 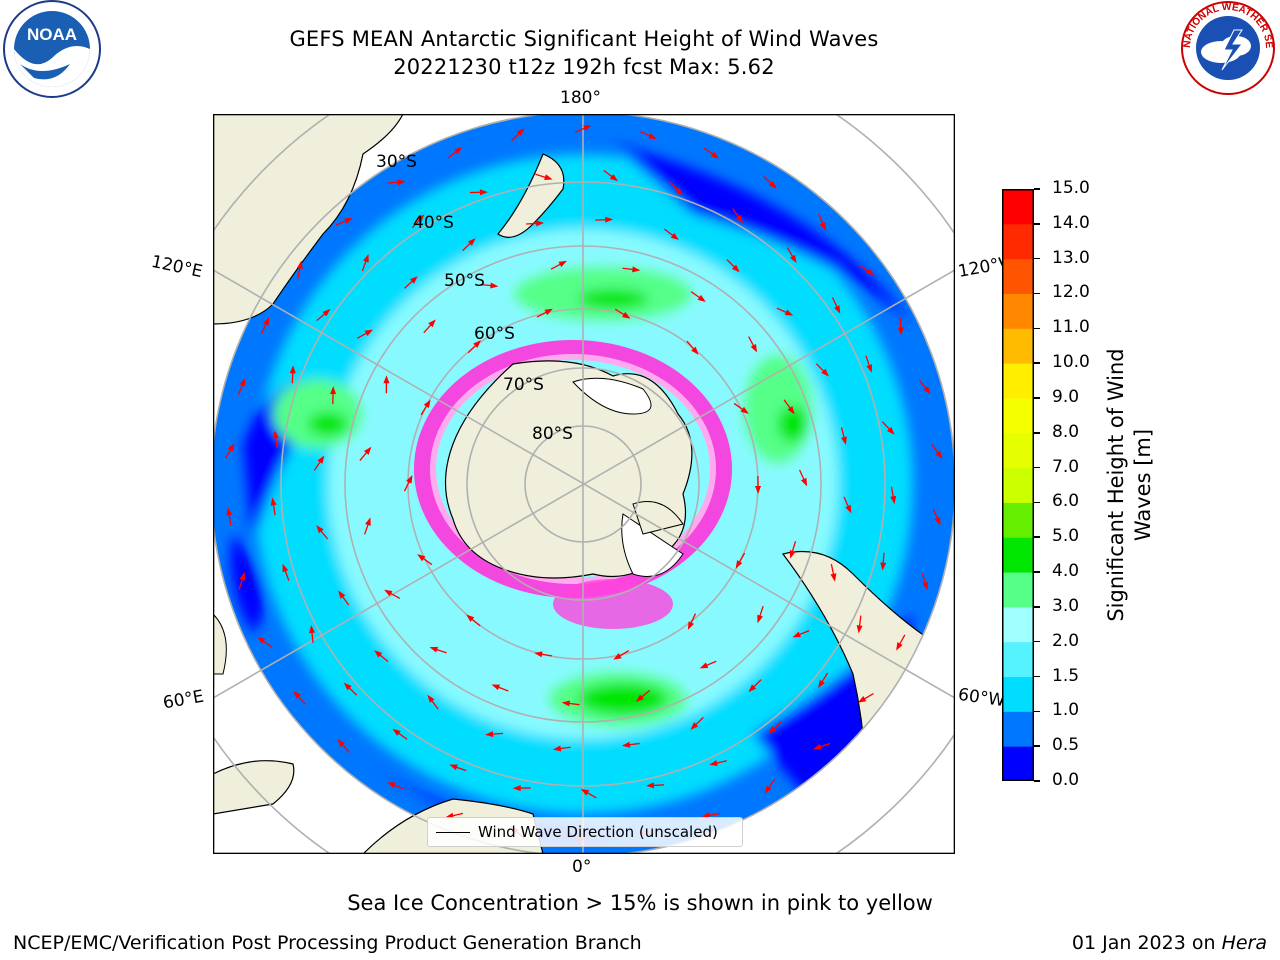 What do you see at coordinates (308, 219) in the screenshot?
I see `australia-landmass` at bounding box center [308, 219].